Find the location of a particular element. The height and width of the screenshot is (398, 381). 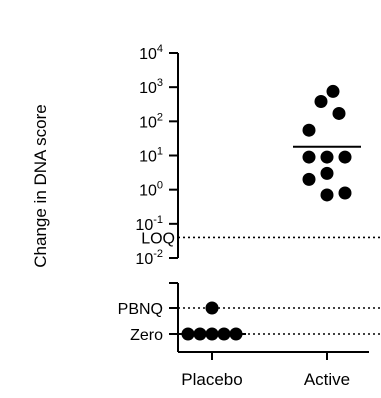

x-tick-label: Active is located at coordinates (327, 379).